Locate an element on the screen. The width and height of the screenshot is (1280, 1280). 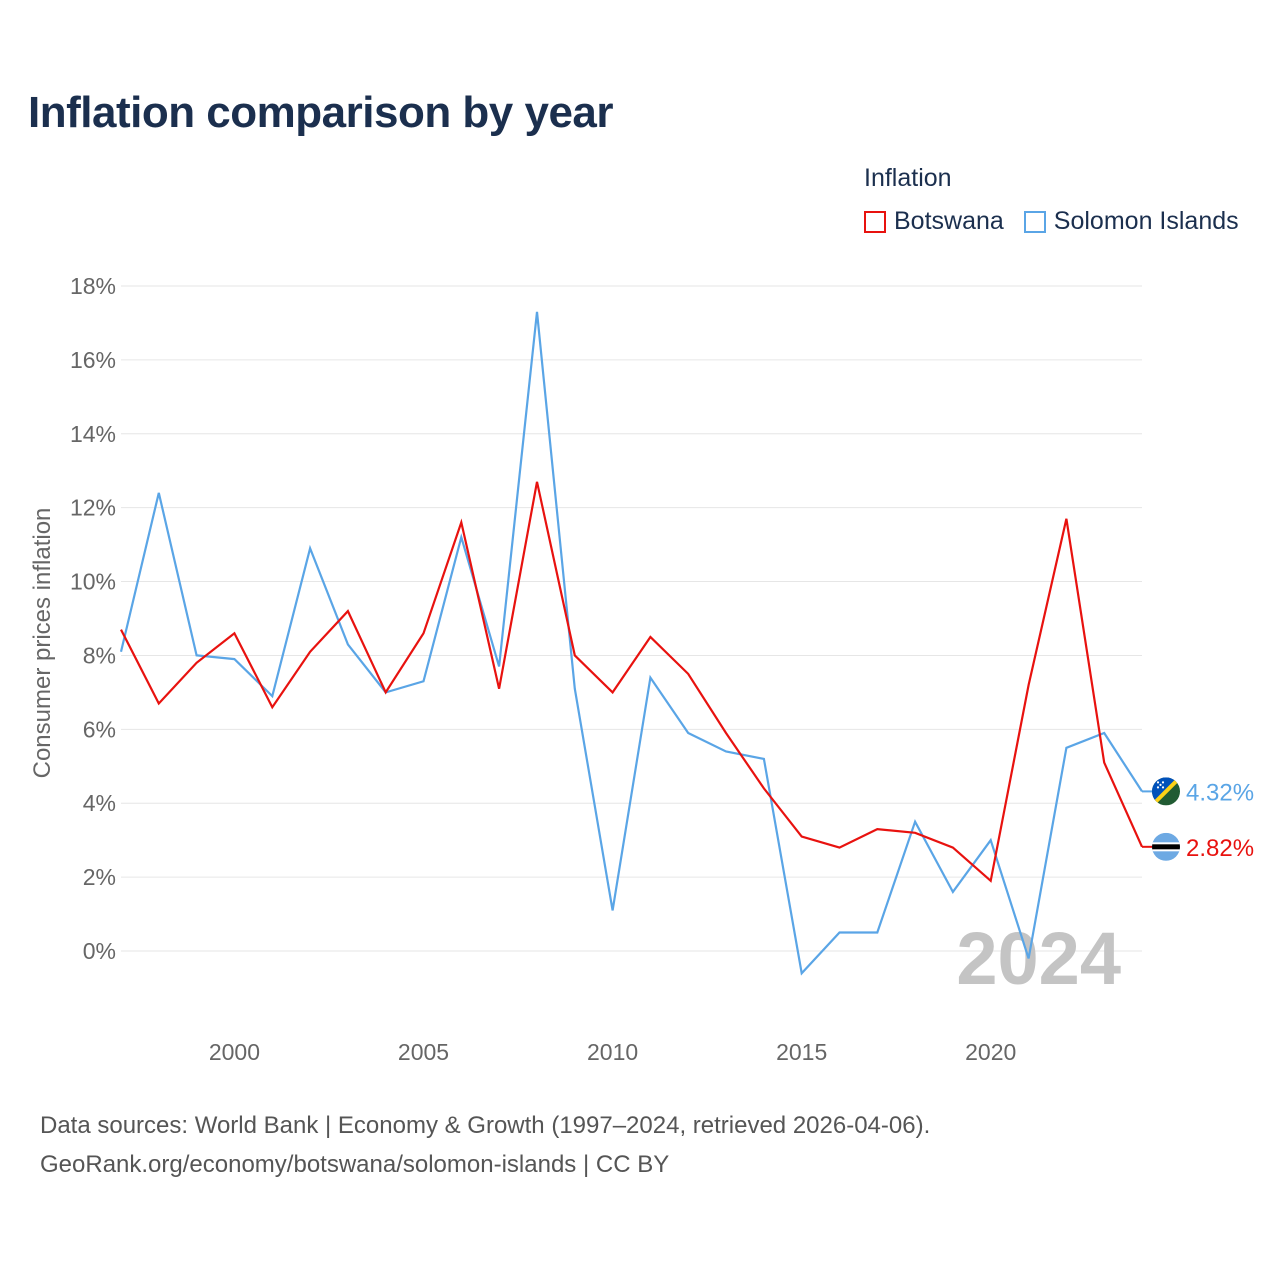
y-tick-label: 8% is located at coordinates (99, 655).